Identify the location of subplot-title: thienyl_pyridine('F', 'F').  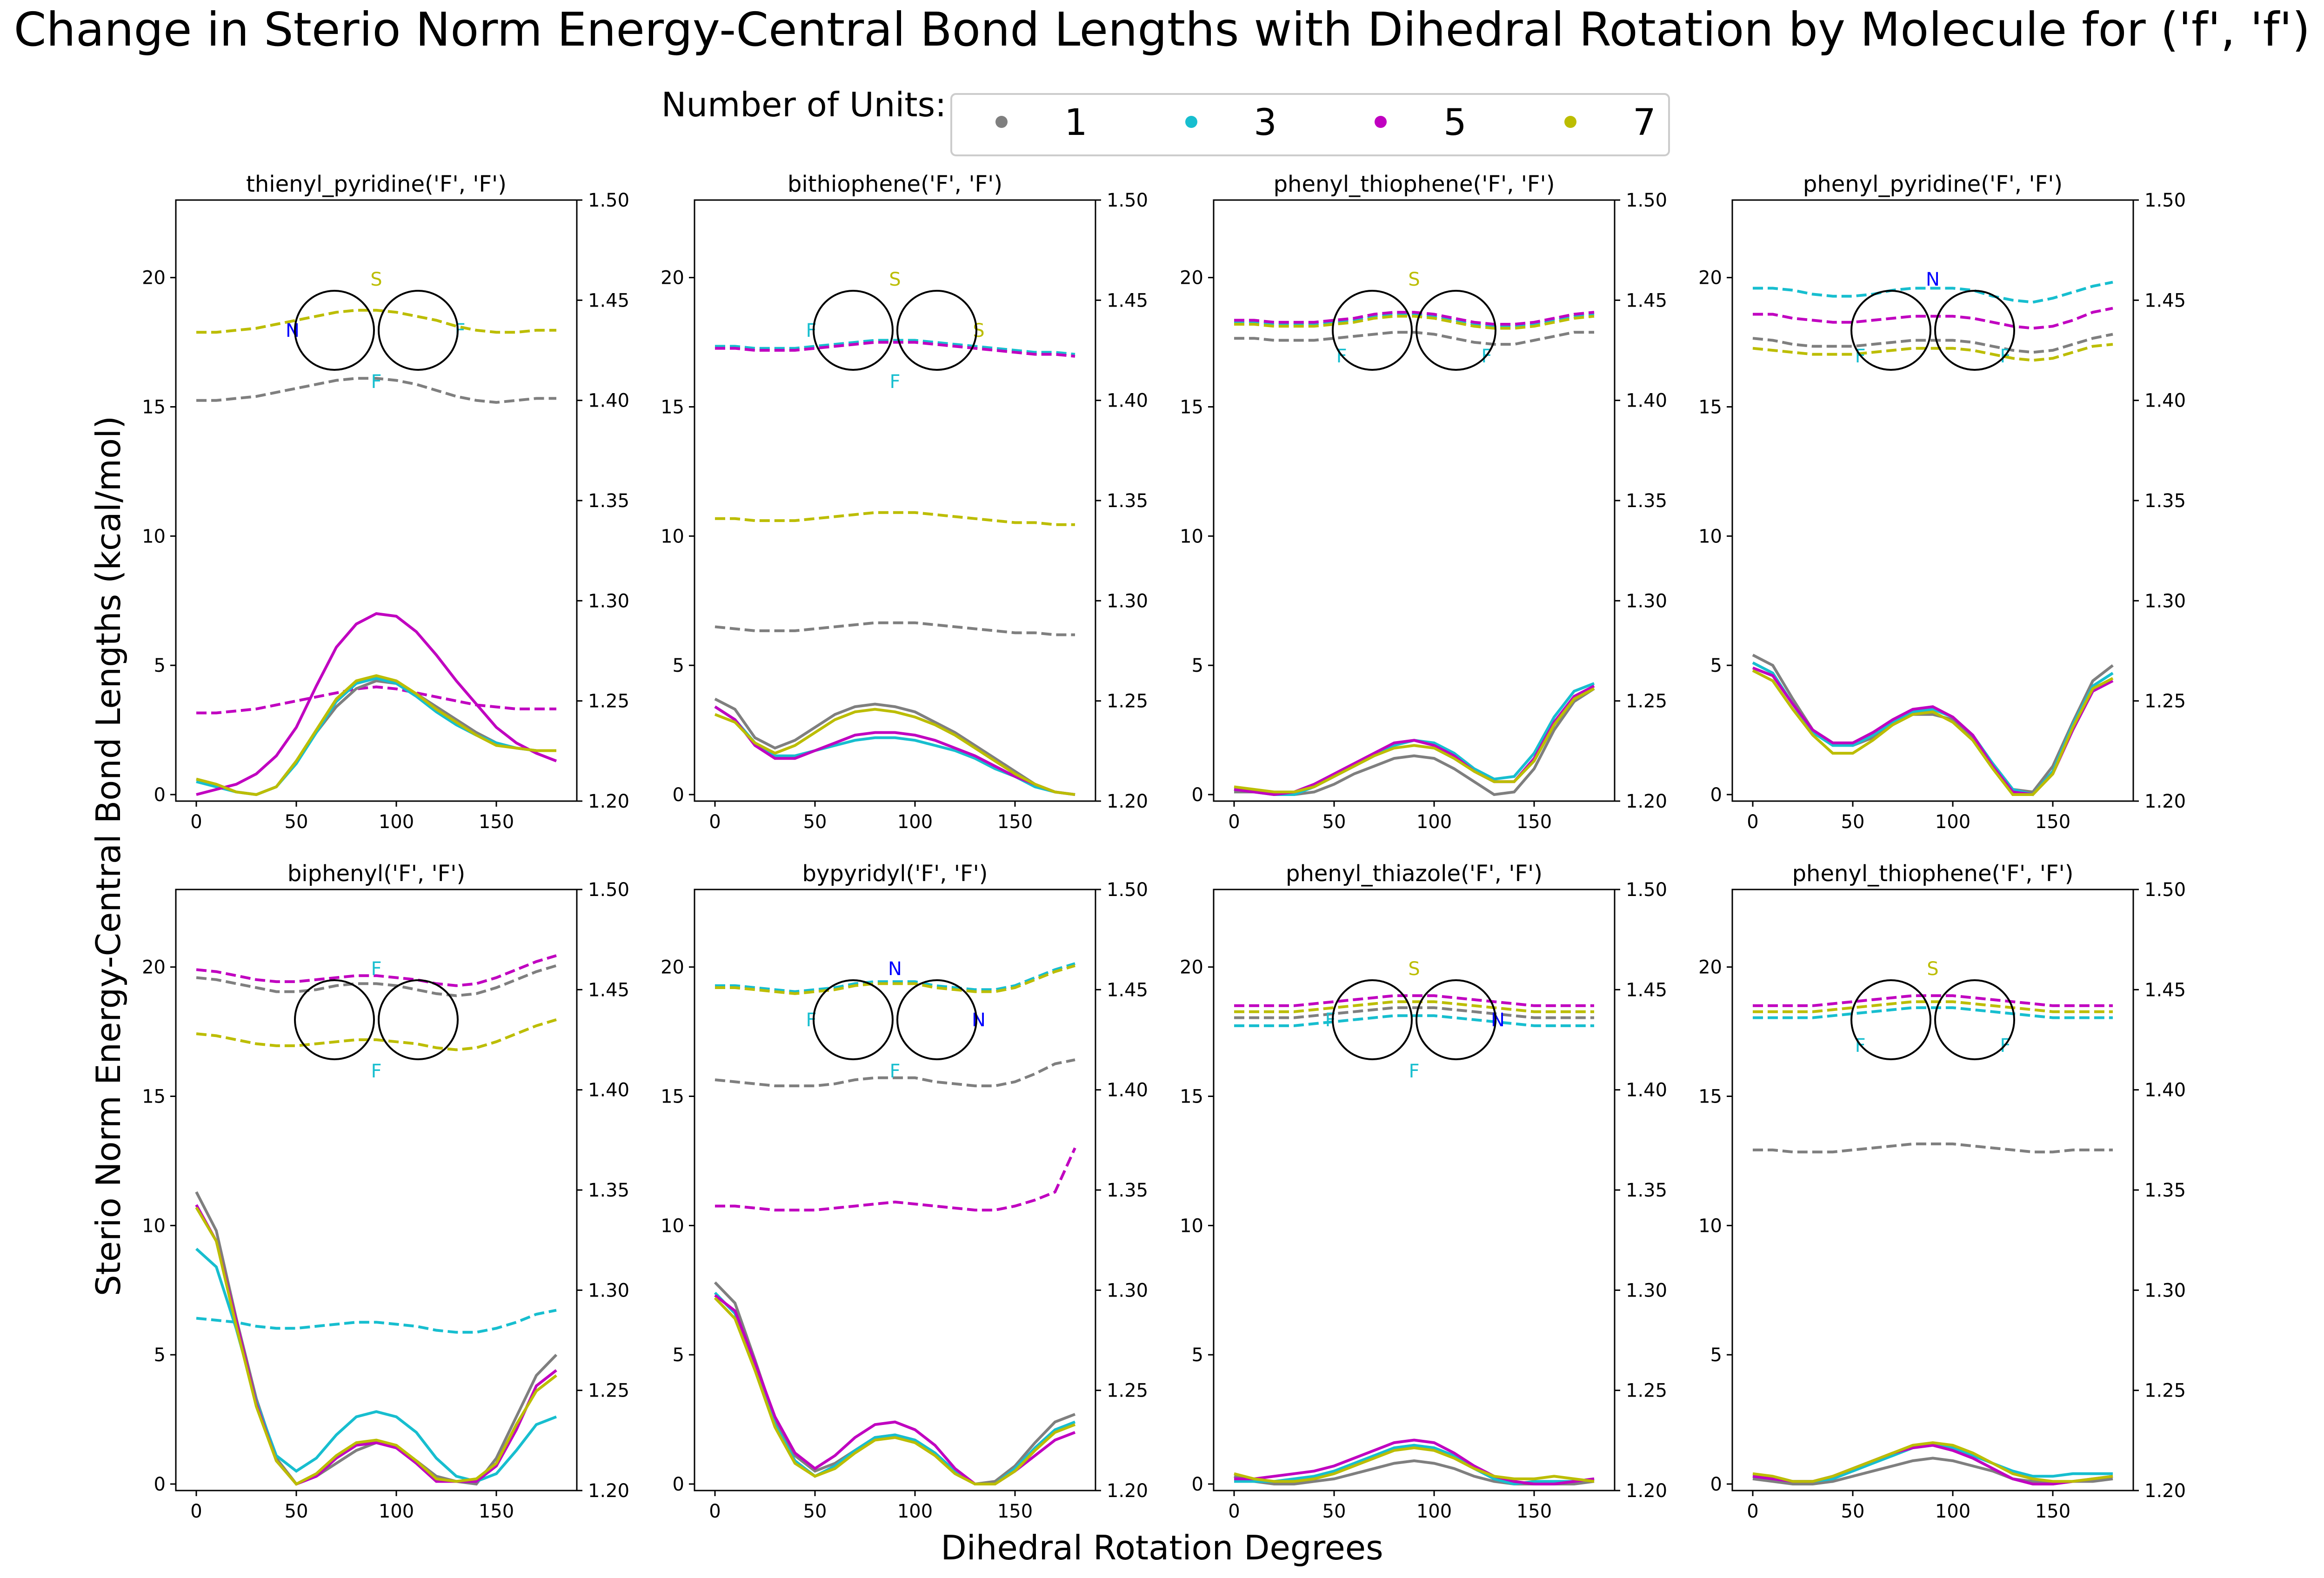
(376, 184).